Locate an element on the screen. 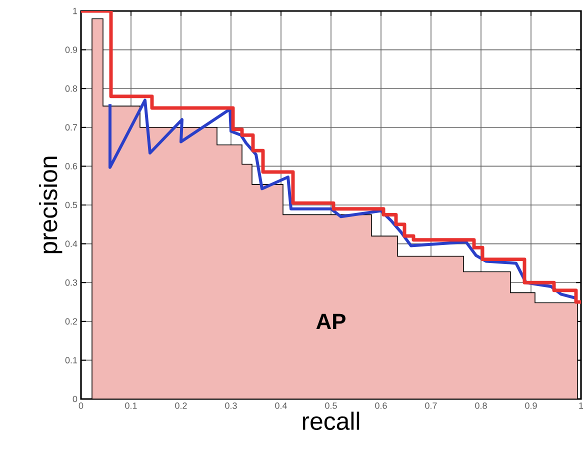 The image size is (586, 459). x-tick-label: 1 is located at coordinates (581, 405).